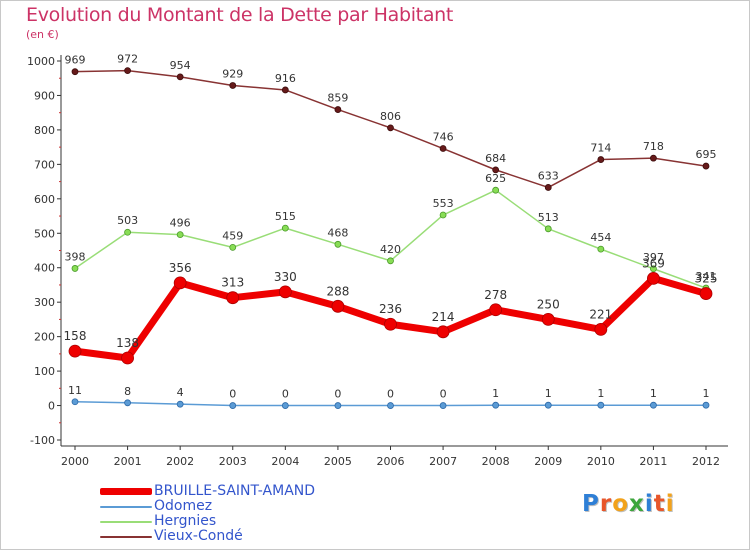 Image resolution: width=750 pixels, height=550 pixels. What do you see at coordinates (183, 506) in the screenshot?
I see `legend-label-odomez: Odomez` at bounding box center [183, 506].